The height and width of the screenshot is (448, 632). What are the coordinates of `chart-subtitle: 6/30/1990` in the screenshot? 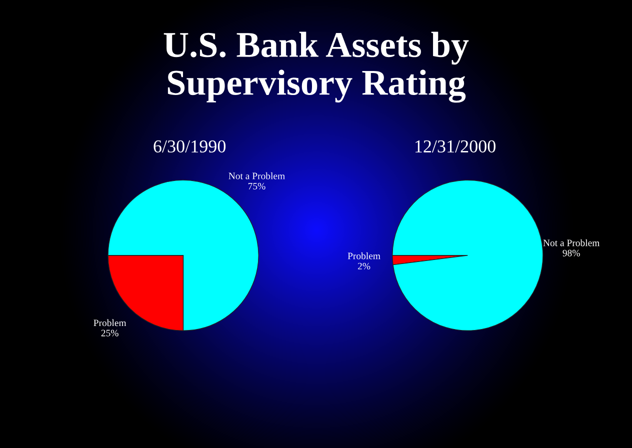 It's located at (190, 146).